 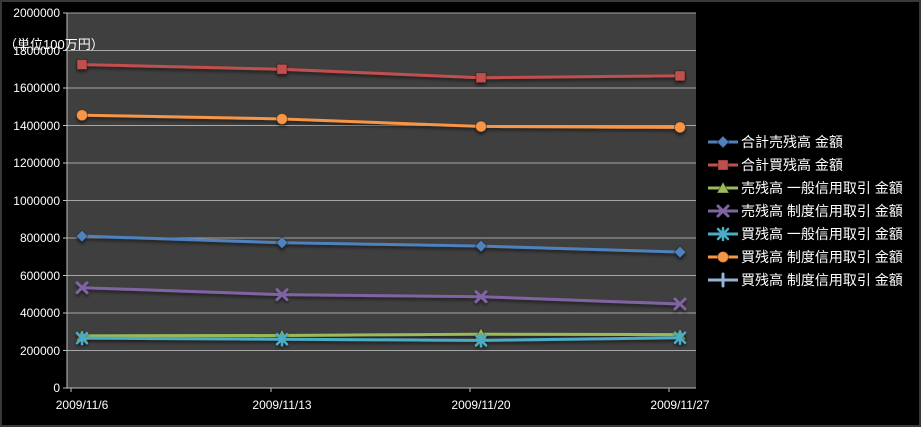 What do you see at coordinates (36, 163) in the screenshot?
I see `y-tick-label: 1200000` at bounding box center [36, 163].